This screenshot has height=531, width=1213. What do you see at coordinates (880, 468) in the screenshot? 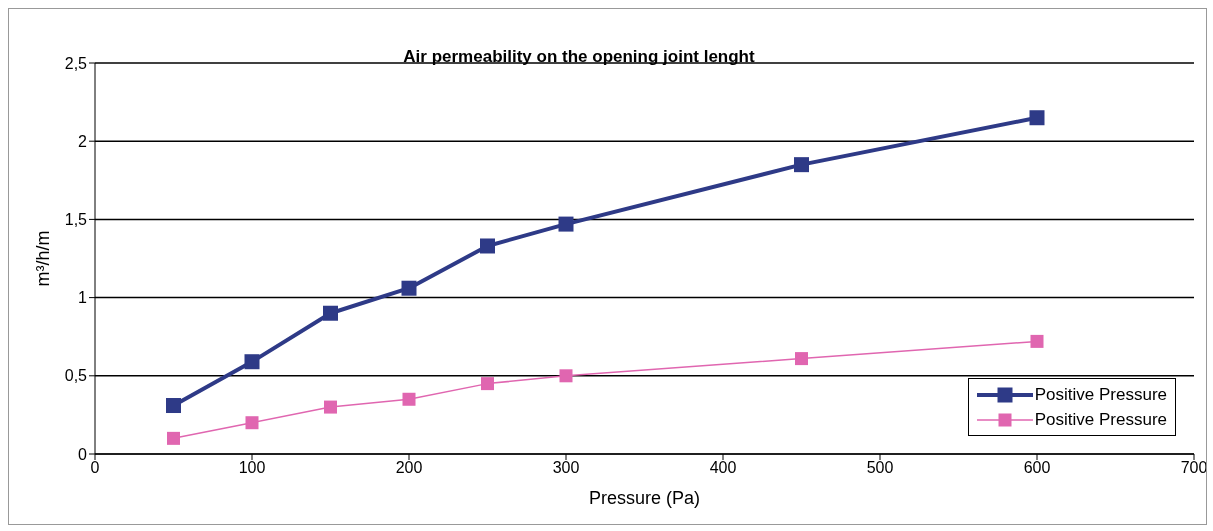
I see `x-tick-label: 500` at bounding box center [880, 468].